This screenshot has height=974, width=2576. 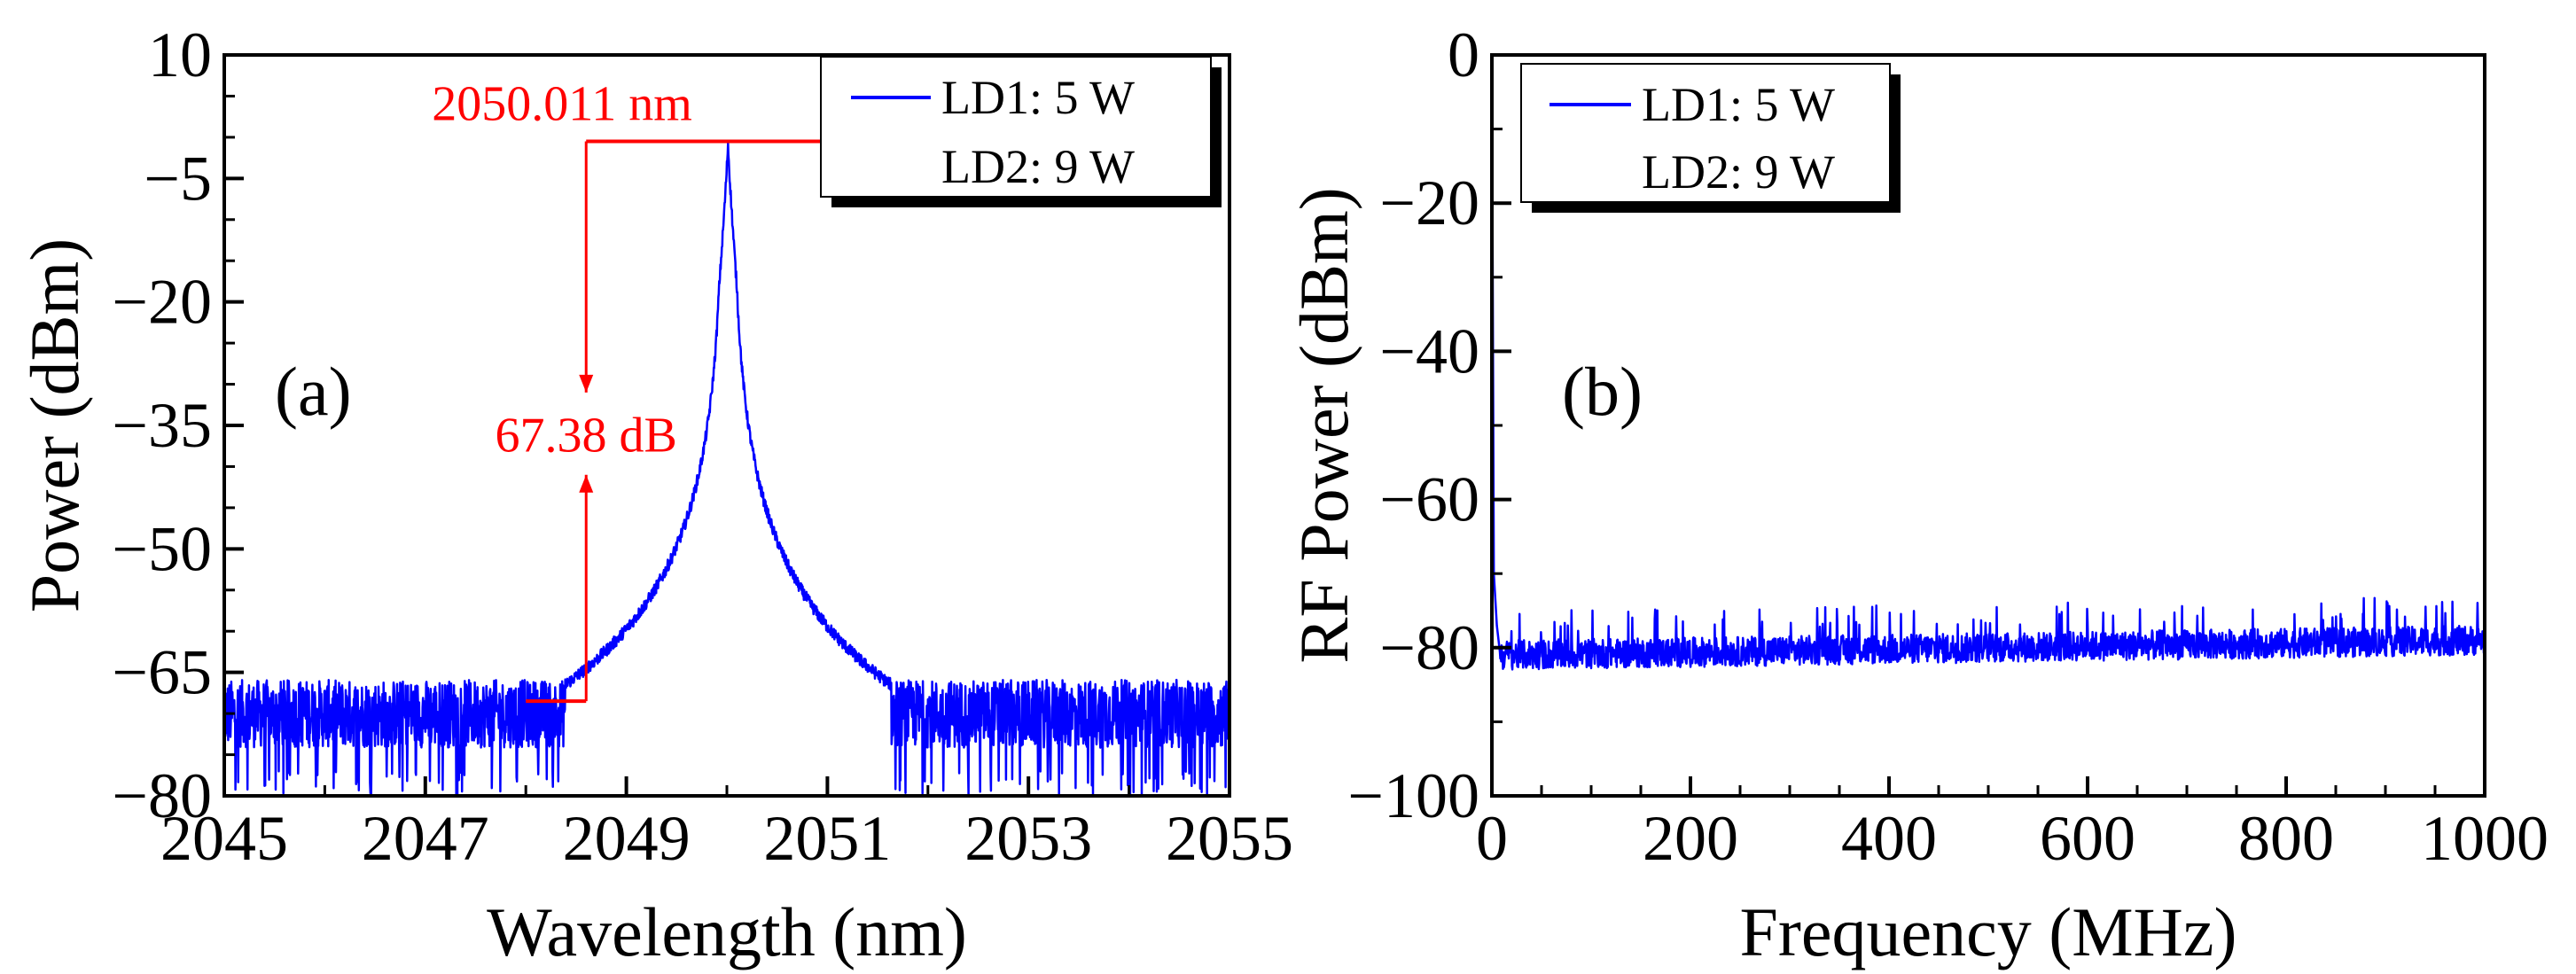 I want to click on panel-a-xtick-label: 2051, so click(x=827, y=838).